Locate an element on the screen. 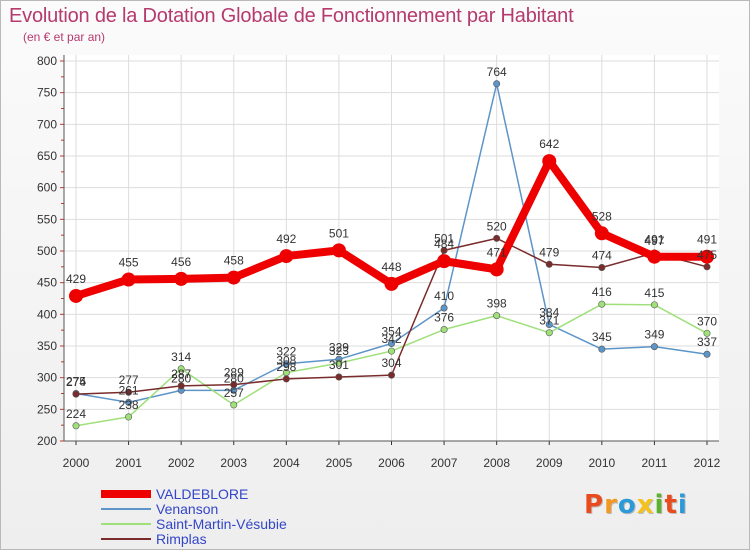 The image size is (750, 550). legend-label-saint-martin-vesubie: Saint-Martin-Vésubie is located at coordinates (221, 524).